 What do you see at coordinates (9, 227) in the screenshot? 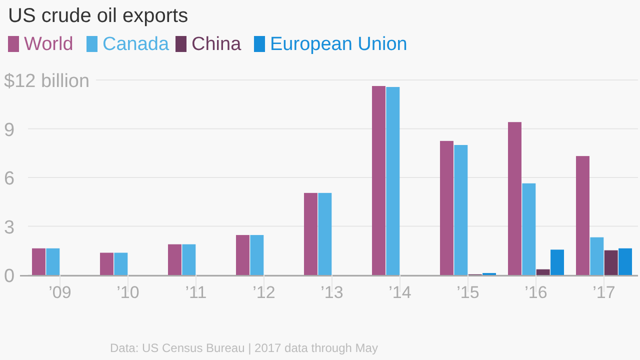
I see `y-tick-label: 3` at bounding box center [9, 227].